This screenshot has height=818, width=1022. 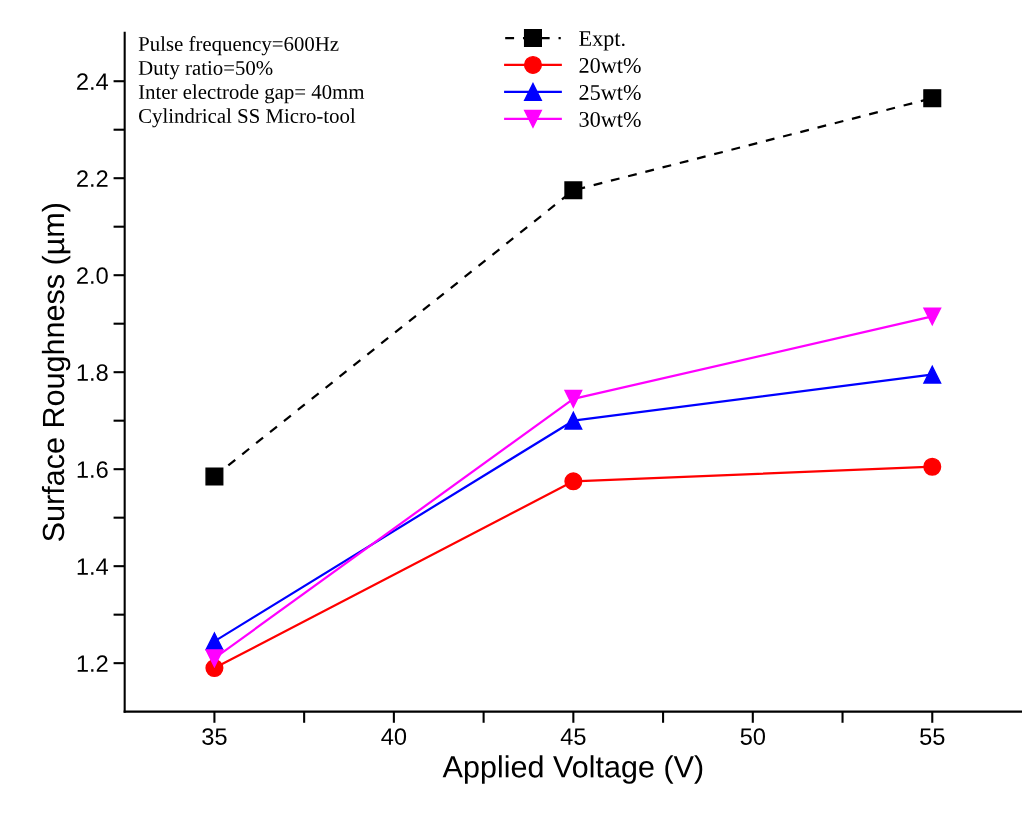 I want to click on y-axis-title: Surface Roughness (µm), so click(x=56, y=372).